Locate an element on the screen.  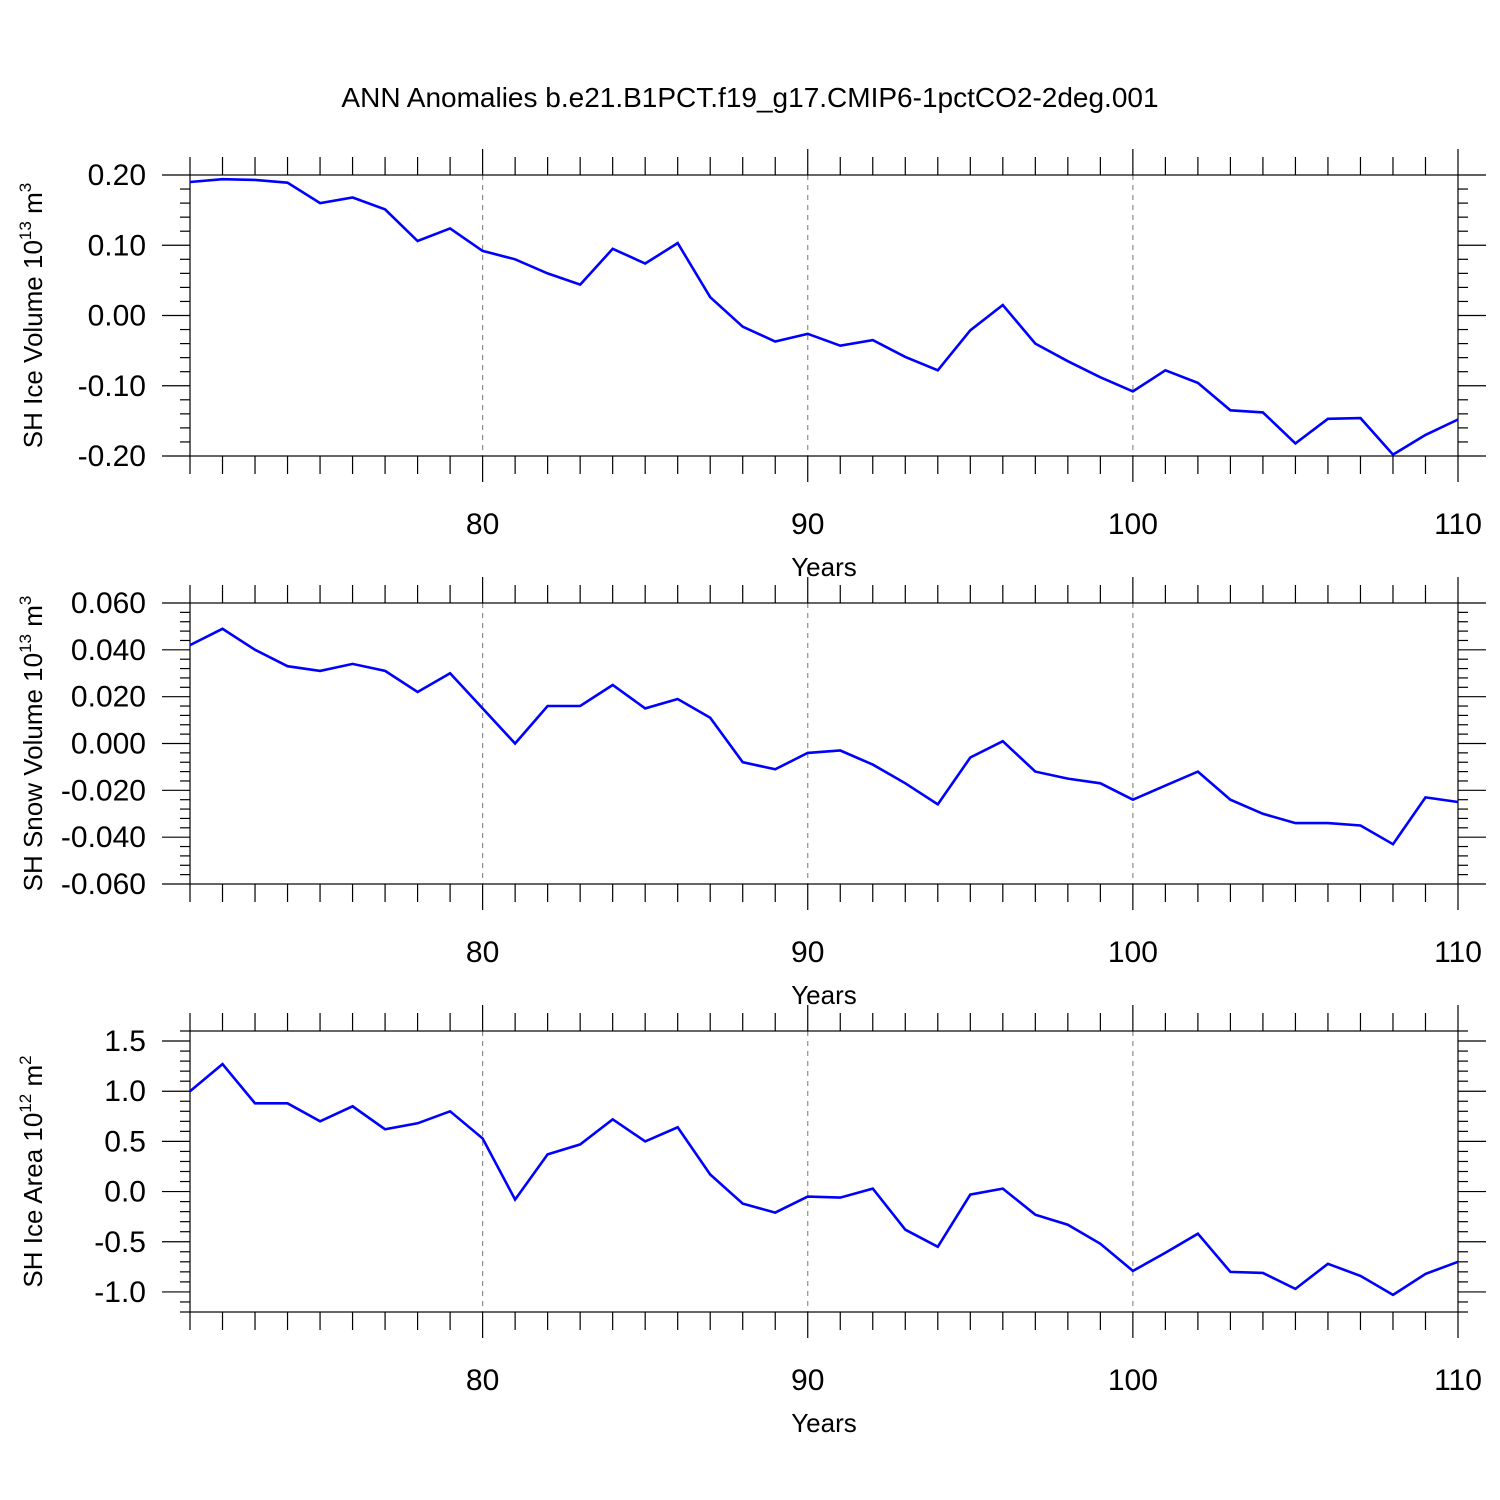
y-axis-label: SH Ice Volume 1013 m3 is located at coordinates (32, 315).